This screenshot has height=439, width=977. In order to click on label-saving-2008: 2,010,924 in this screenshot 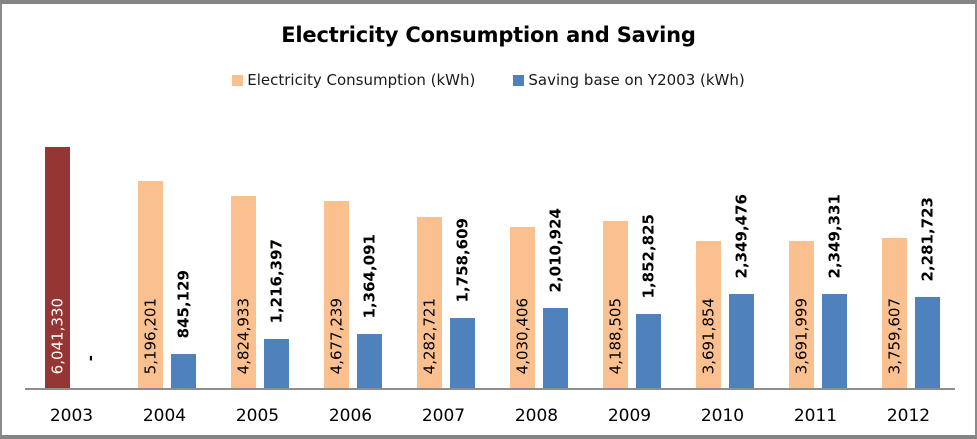, I will do `click(555, 249)`.